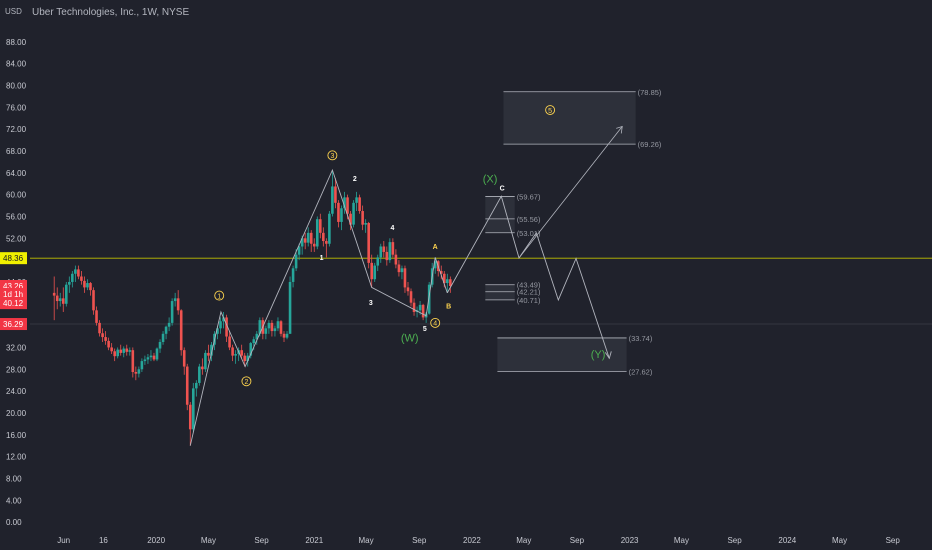 The image size is (932, 550). I want to click on y-tick-label: 24.00, so click(16, 391).